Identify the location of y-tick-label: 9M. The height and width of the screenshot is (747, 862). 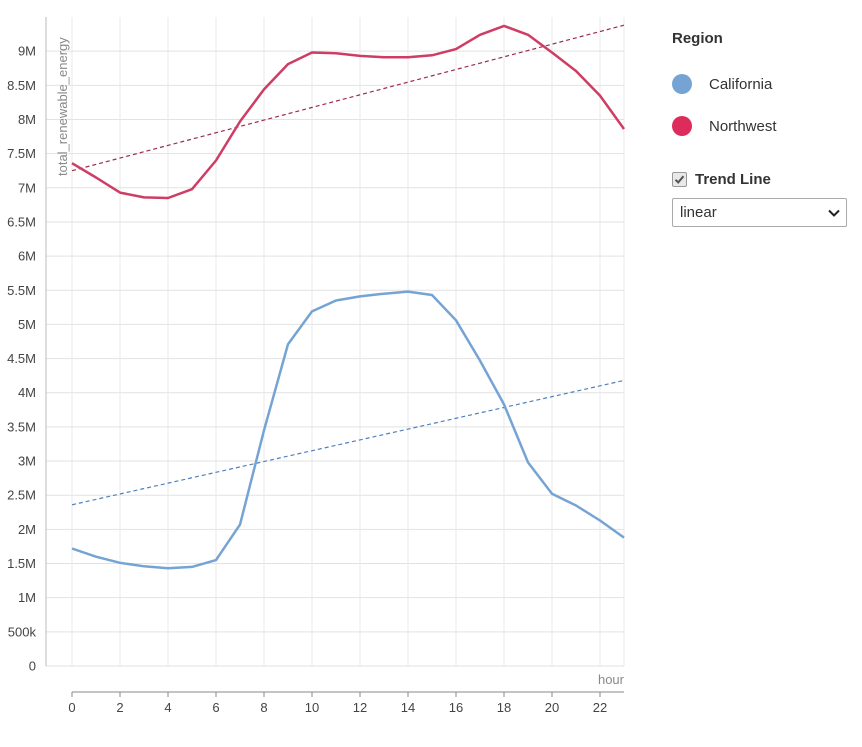
(27, 51).